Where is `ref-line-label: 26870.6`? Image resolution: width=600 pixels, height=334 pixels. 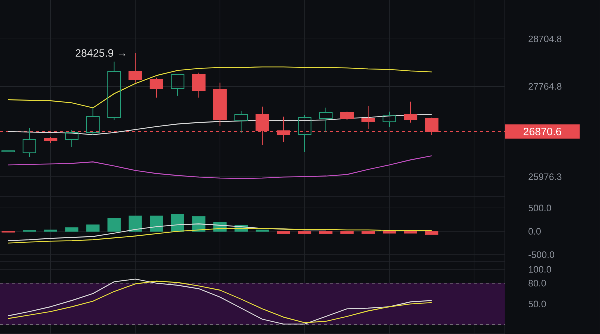
ref-line-label: 26870.6 is located at coordinates (543, 132).